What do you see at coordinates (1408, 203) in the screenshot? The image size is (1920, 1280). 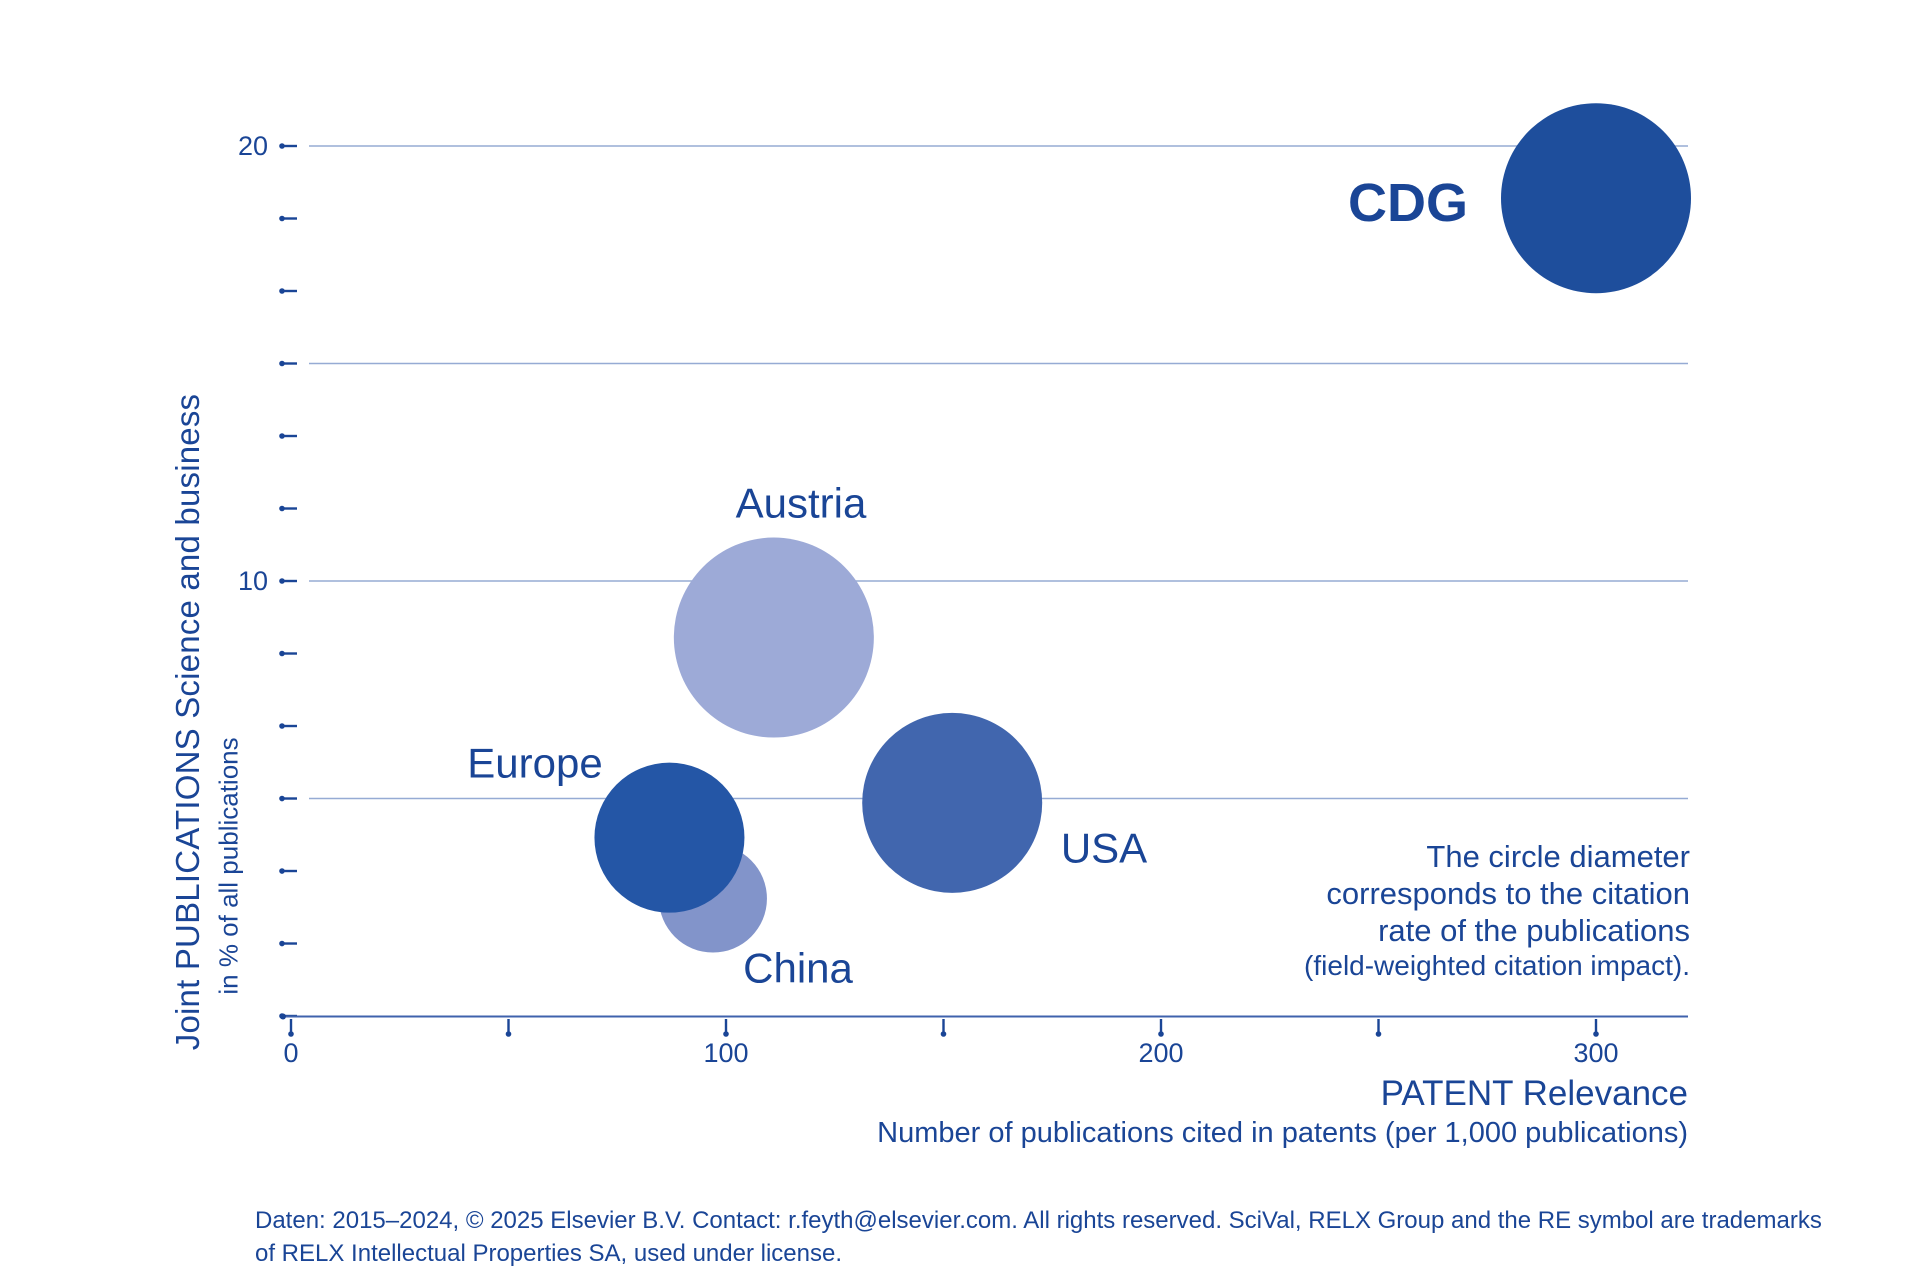 I see `bubble-label-cdg: CDG` at bounding box center [1408, 203].